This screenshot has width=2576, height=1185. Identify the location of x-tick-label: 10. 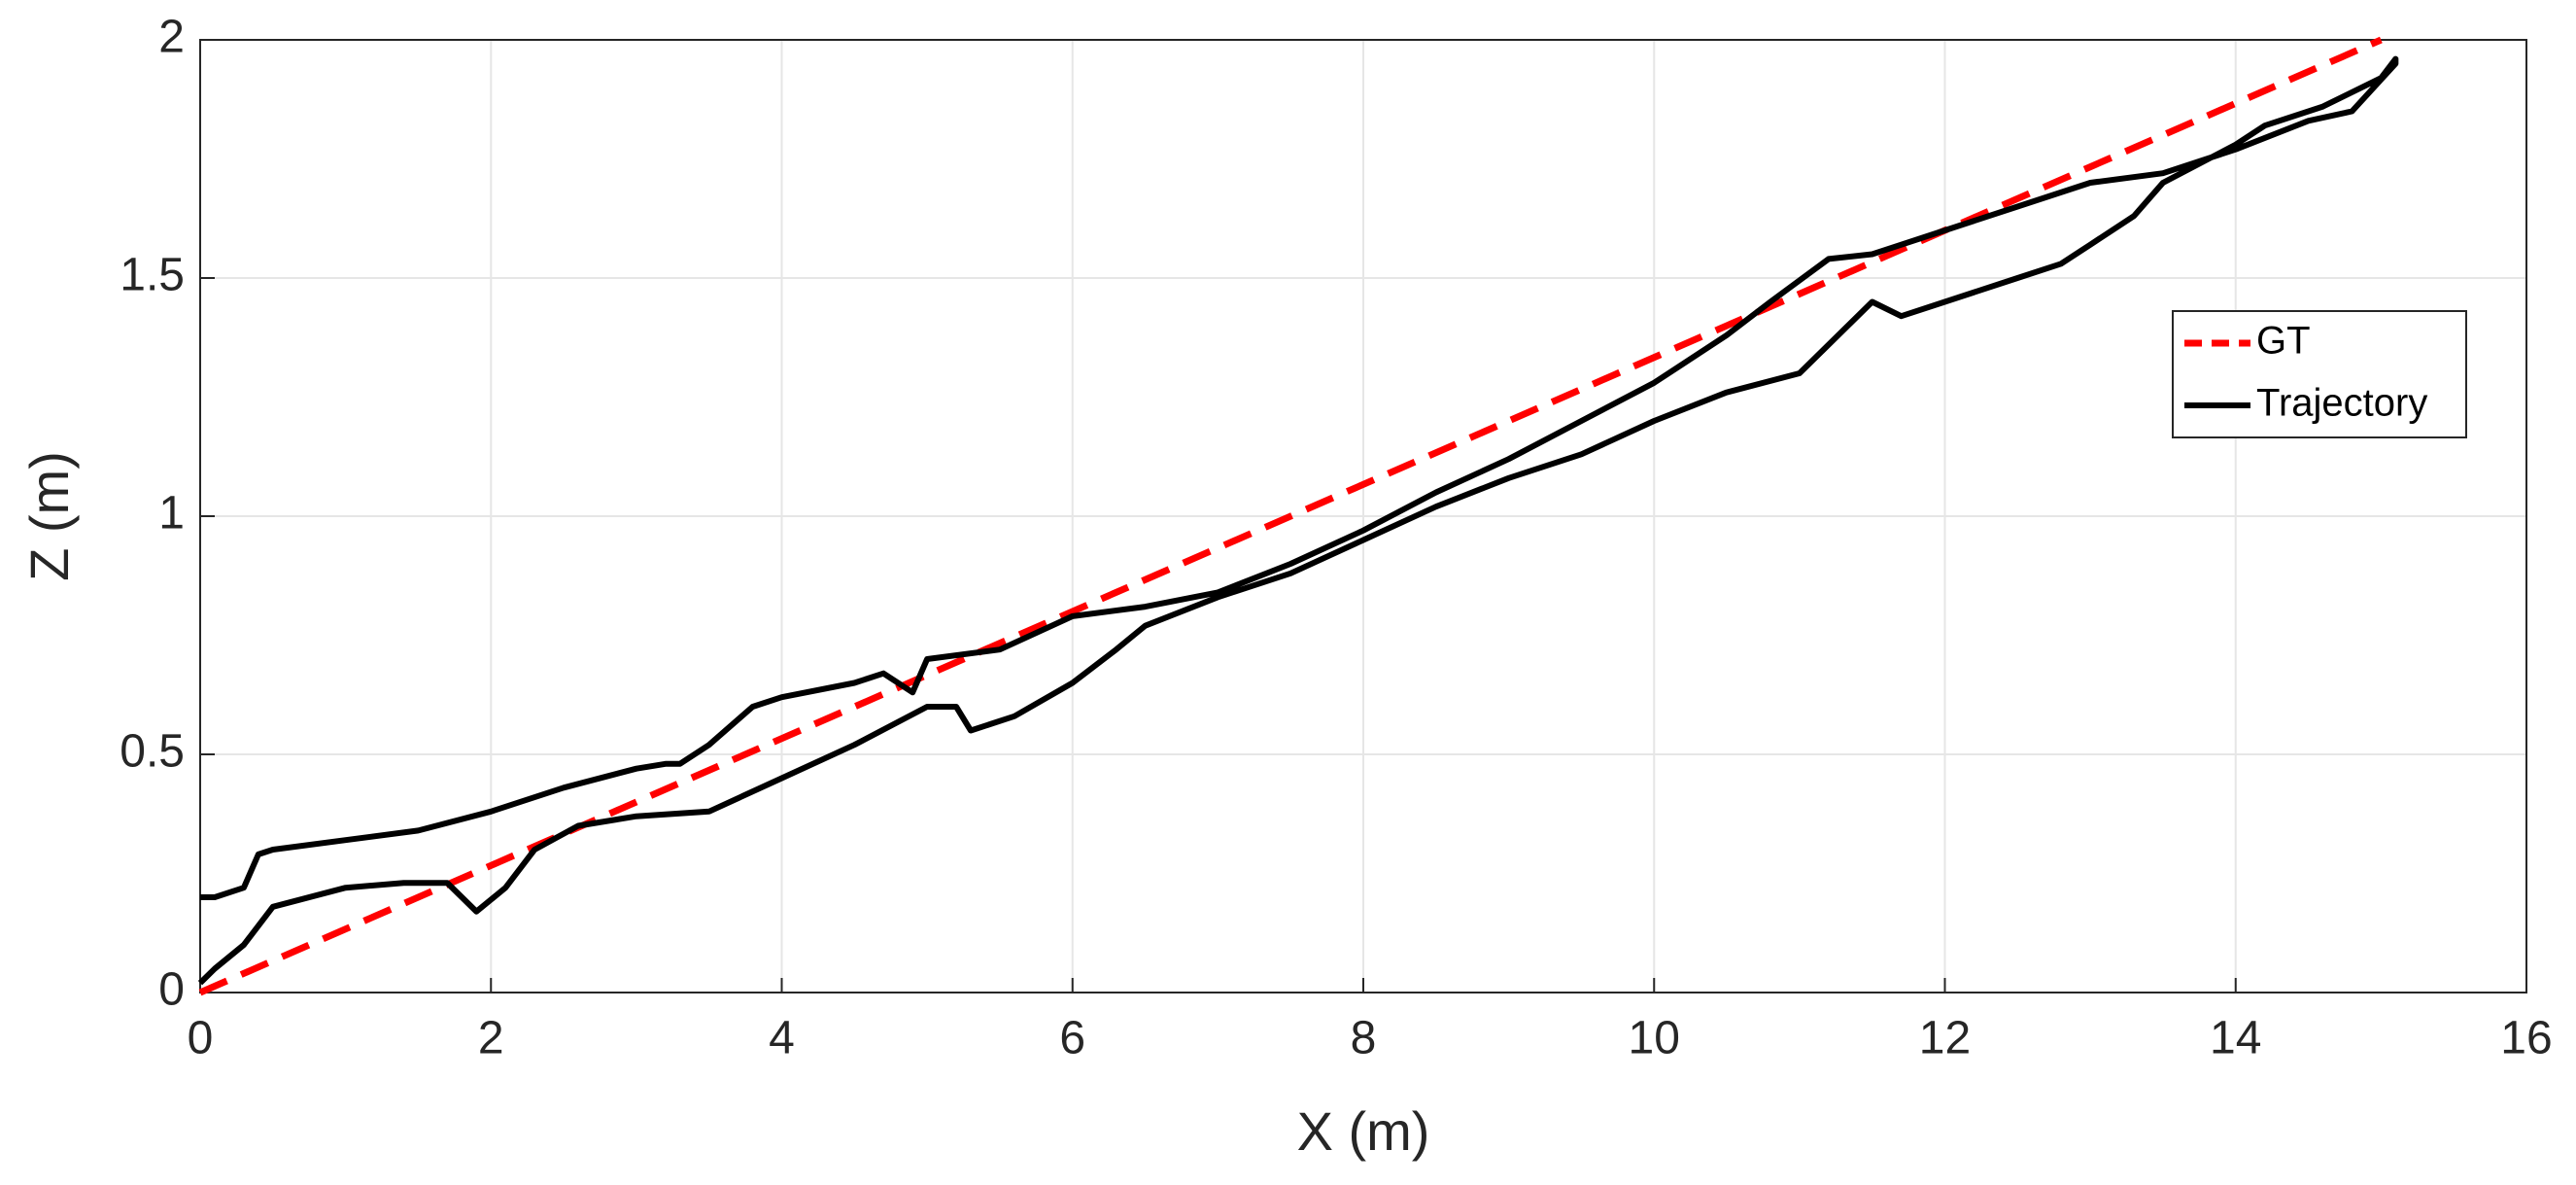
(1654, 1038).